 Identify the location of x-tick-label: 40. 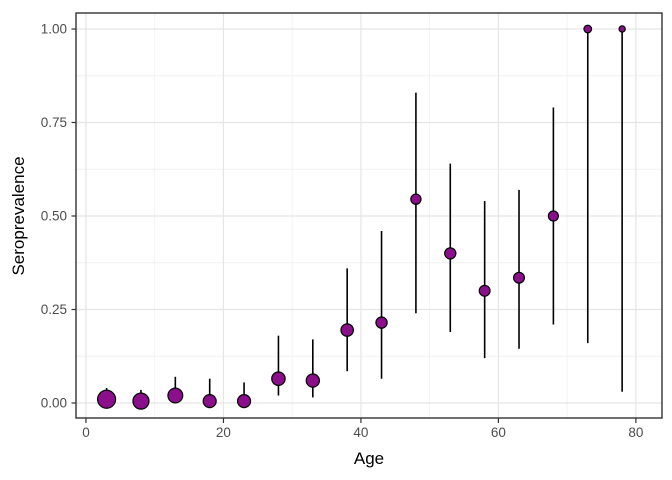
(360, 432).